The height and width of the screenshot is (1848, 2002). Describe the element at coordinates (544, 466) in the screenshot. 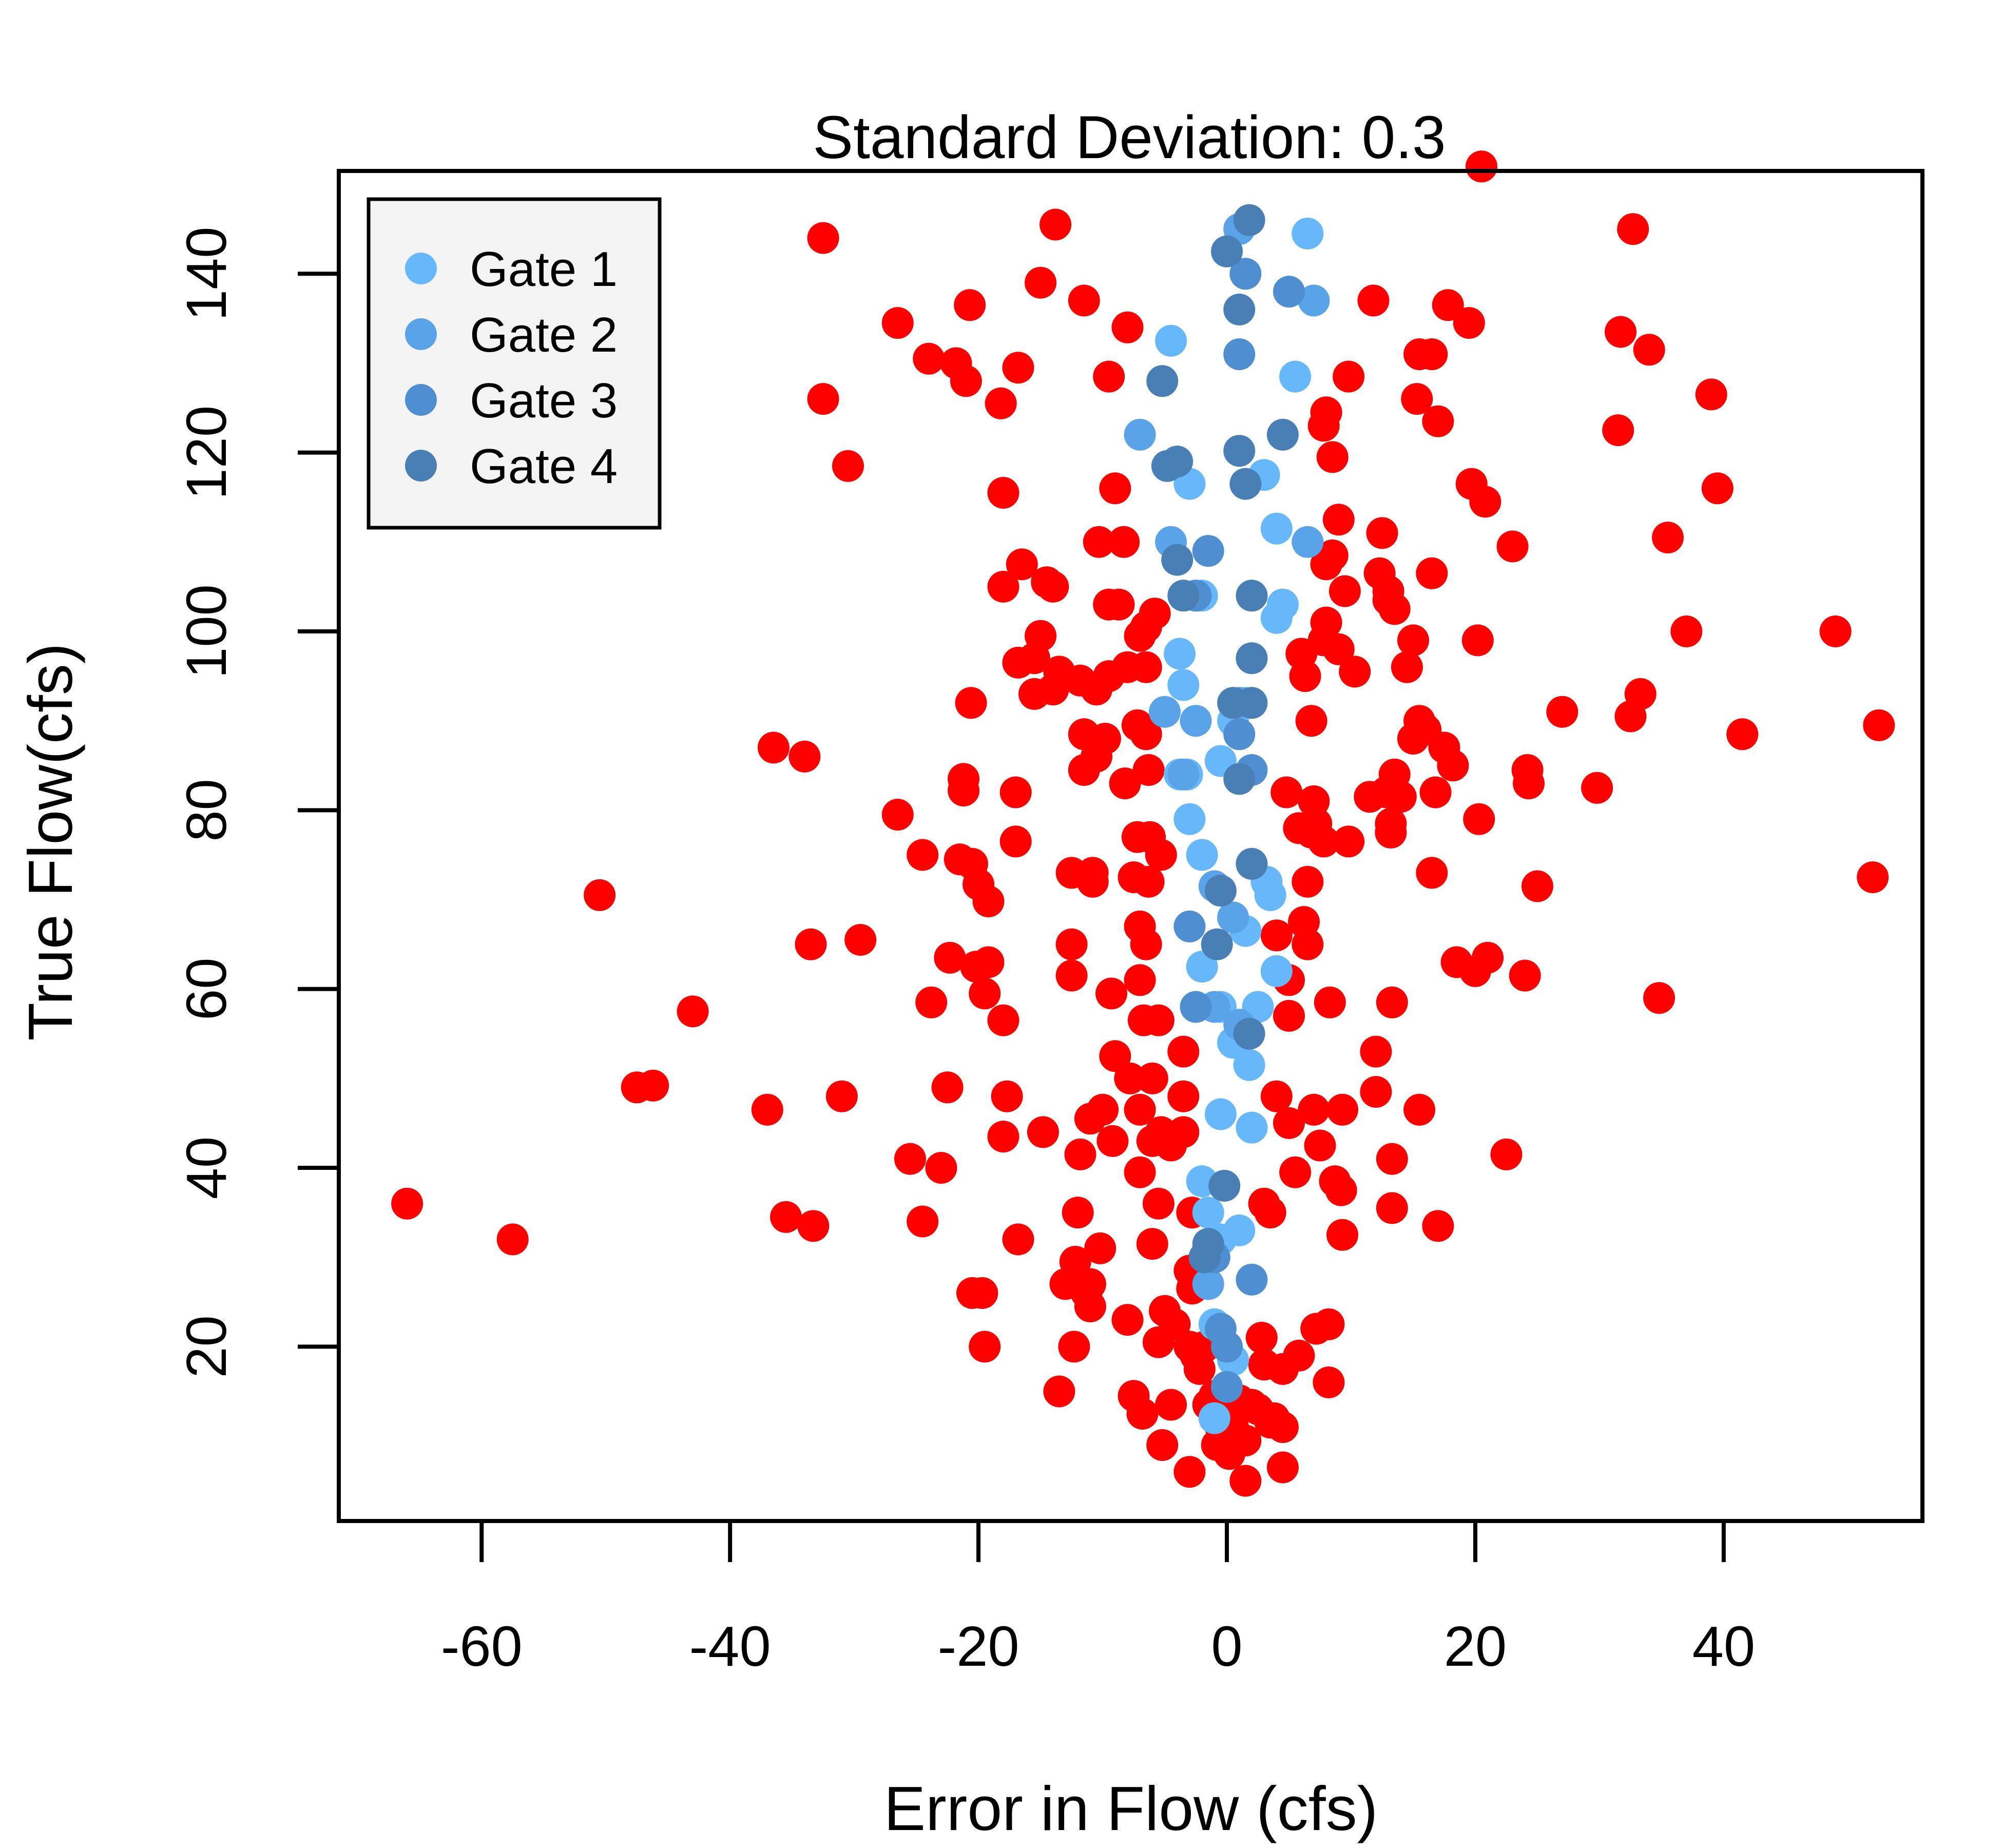

I see `legend-label: Gate 4` at that location.